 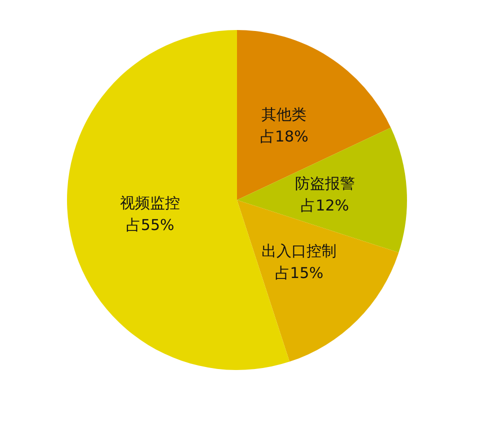 I want to click on slice-label: 防盗报警, so click(x=324, y=183).